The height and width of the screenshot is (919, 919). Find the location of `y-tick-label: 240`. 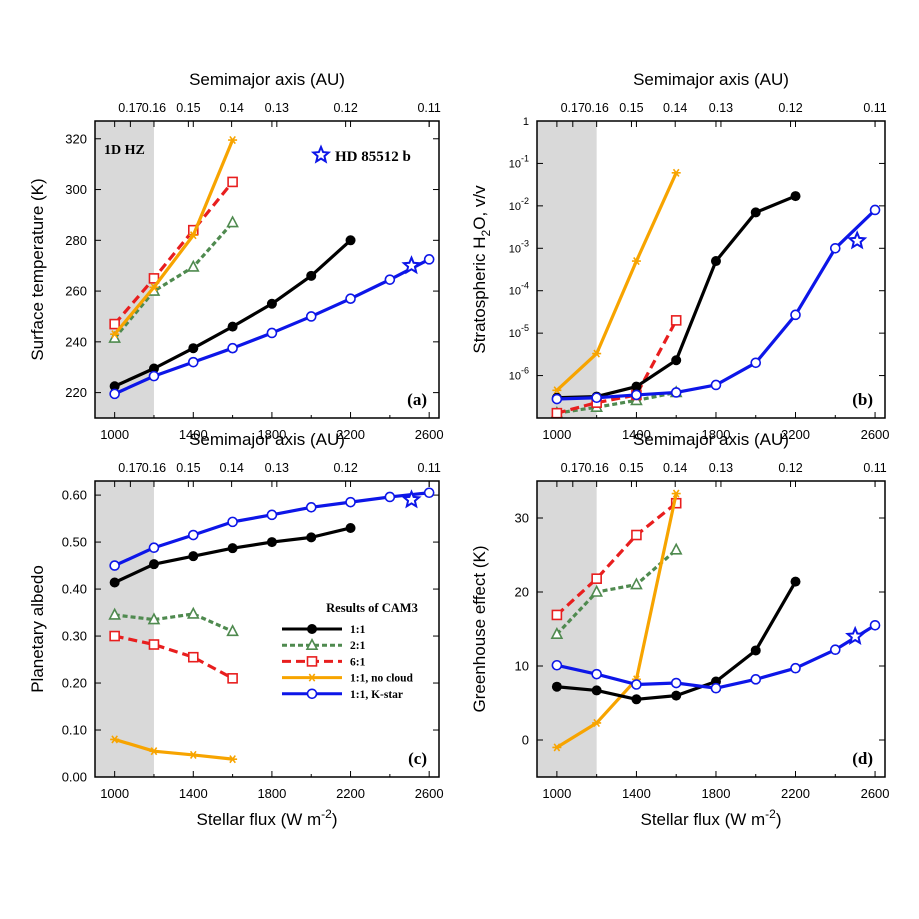

y-tick-label: 240 is located at coordinates (76, 341).